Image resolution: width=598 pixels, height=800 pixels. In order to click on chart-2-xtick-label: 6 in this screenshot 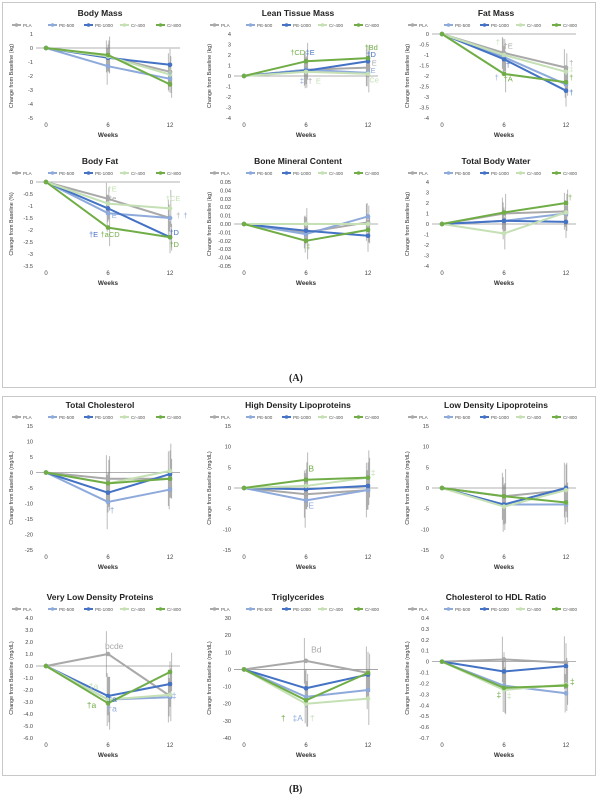, I will do `click(306, 126)`.